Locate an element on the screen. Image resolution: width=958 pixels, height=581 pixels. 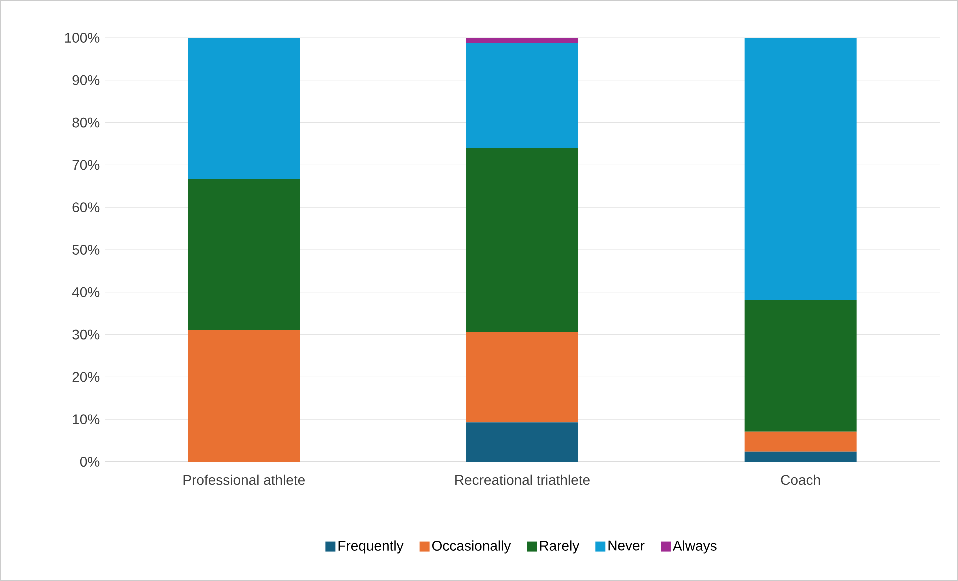
x-tick-label: Recreational triathlete is located at coordinates (523, 480).